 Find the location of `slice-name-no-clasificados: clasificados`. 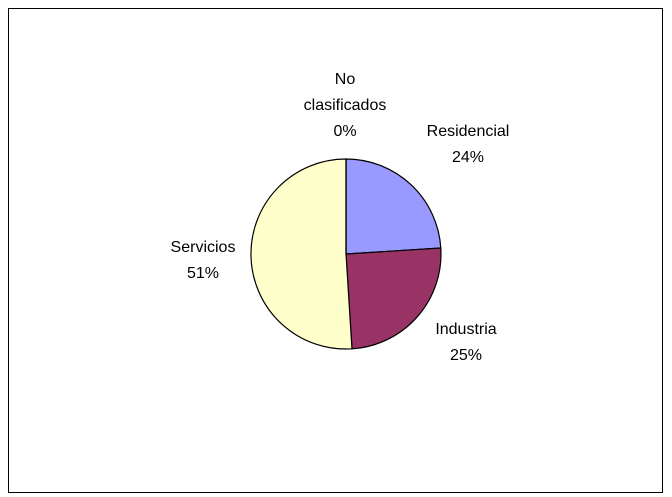

slice-name-no-clasificados: clasificados is located at coordinates (345, 105).